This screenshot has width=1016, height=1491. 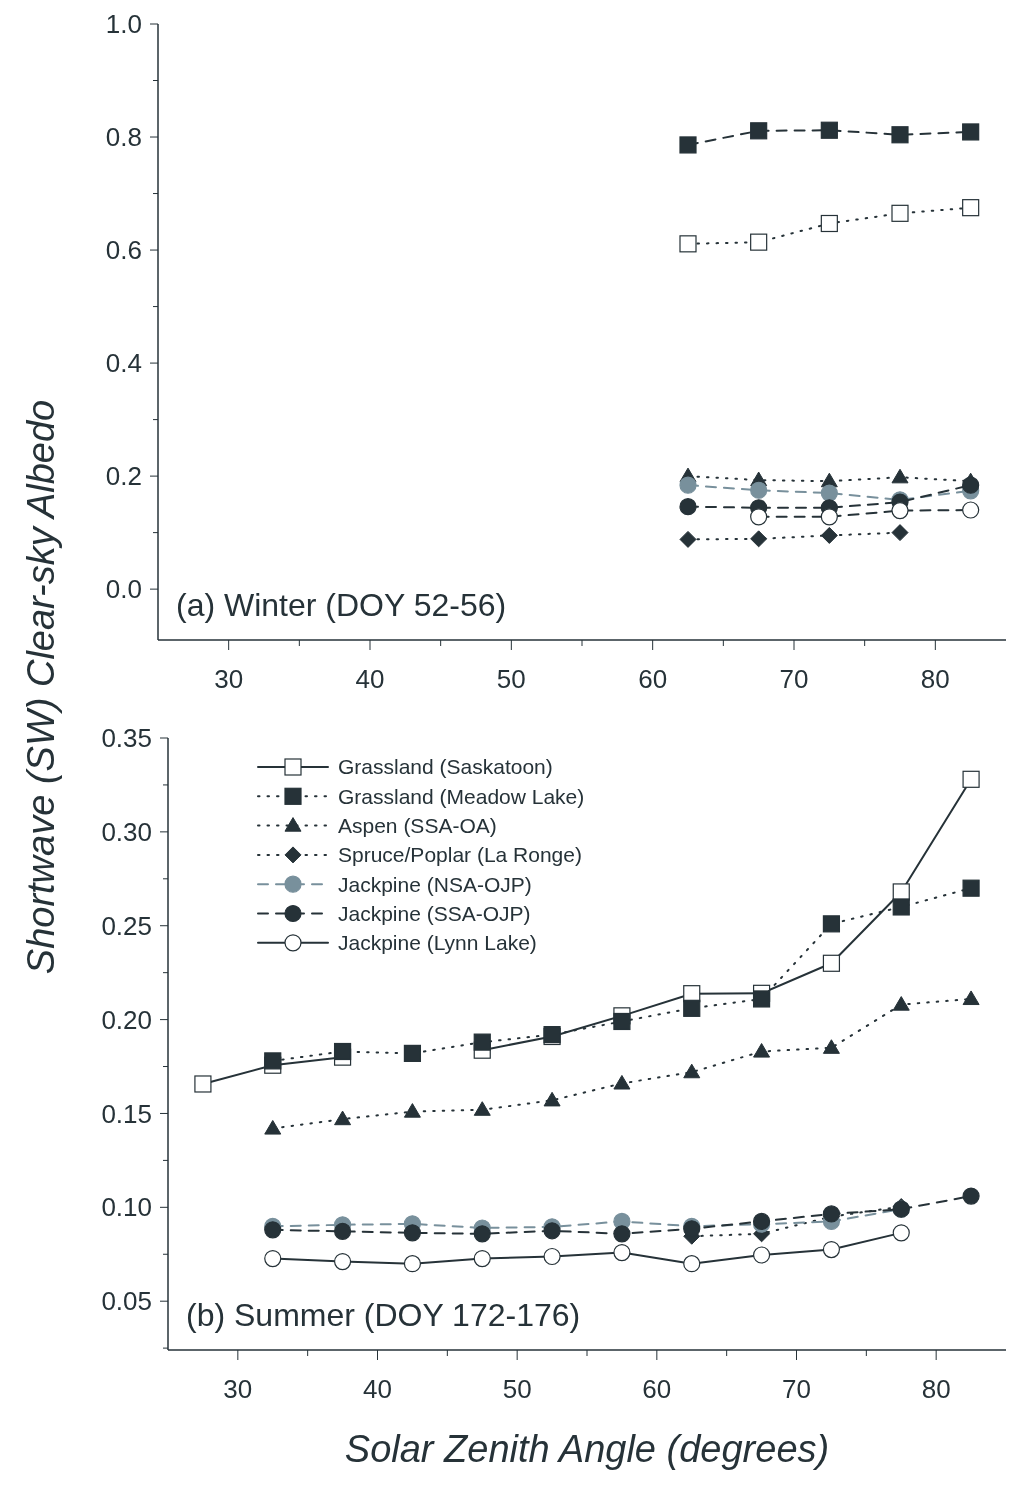 I want to click on legend-label: Jackpine (NSA-OJP), so click(x=435, y=884).